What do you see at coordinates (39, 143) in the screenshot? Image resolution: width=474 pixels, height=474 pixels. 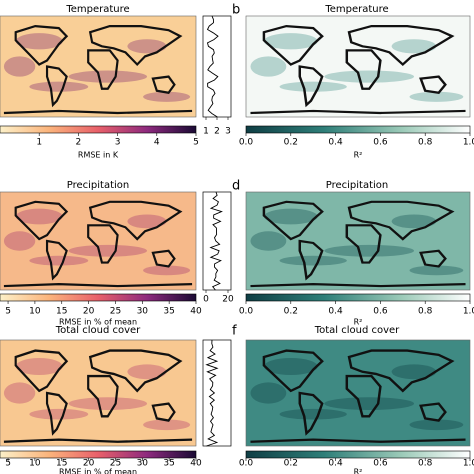 I see `colorbar-tick-label: 1` at bounding box center [39, 143].